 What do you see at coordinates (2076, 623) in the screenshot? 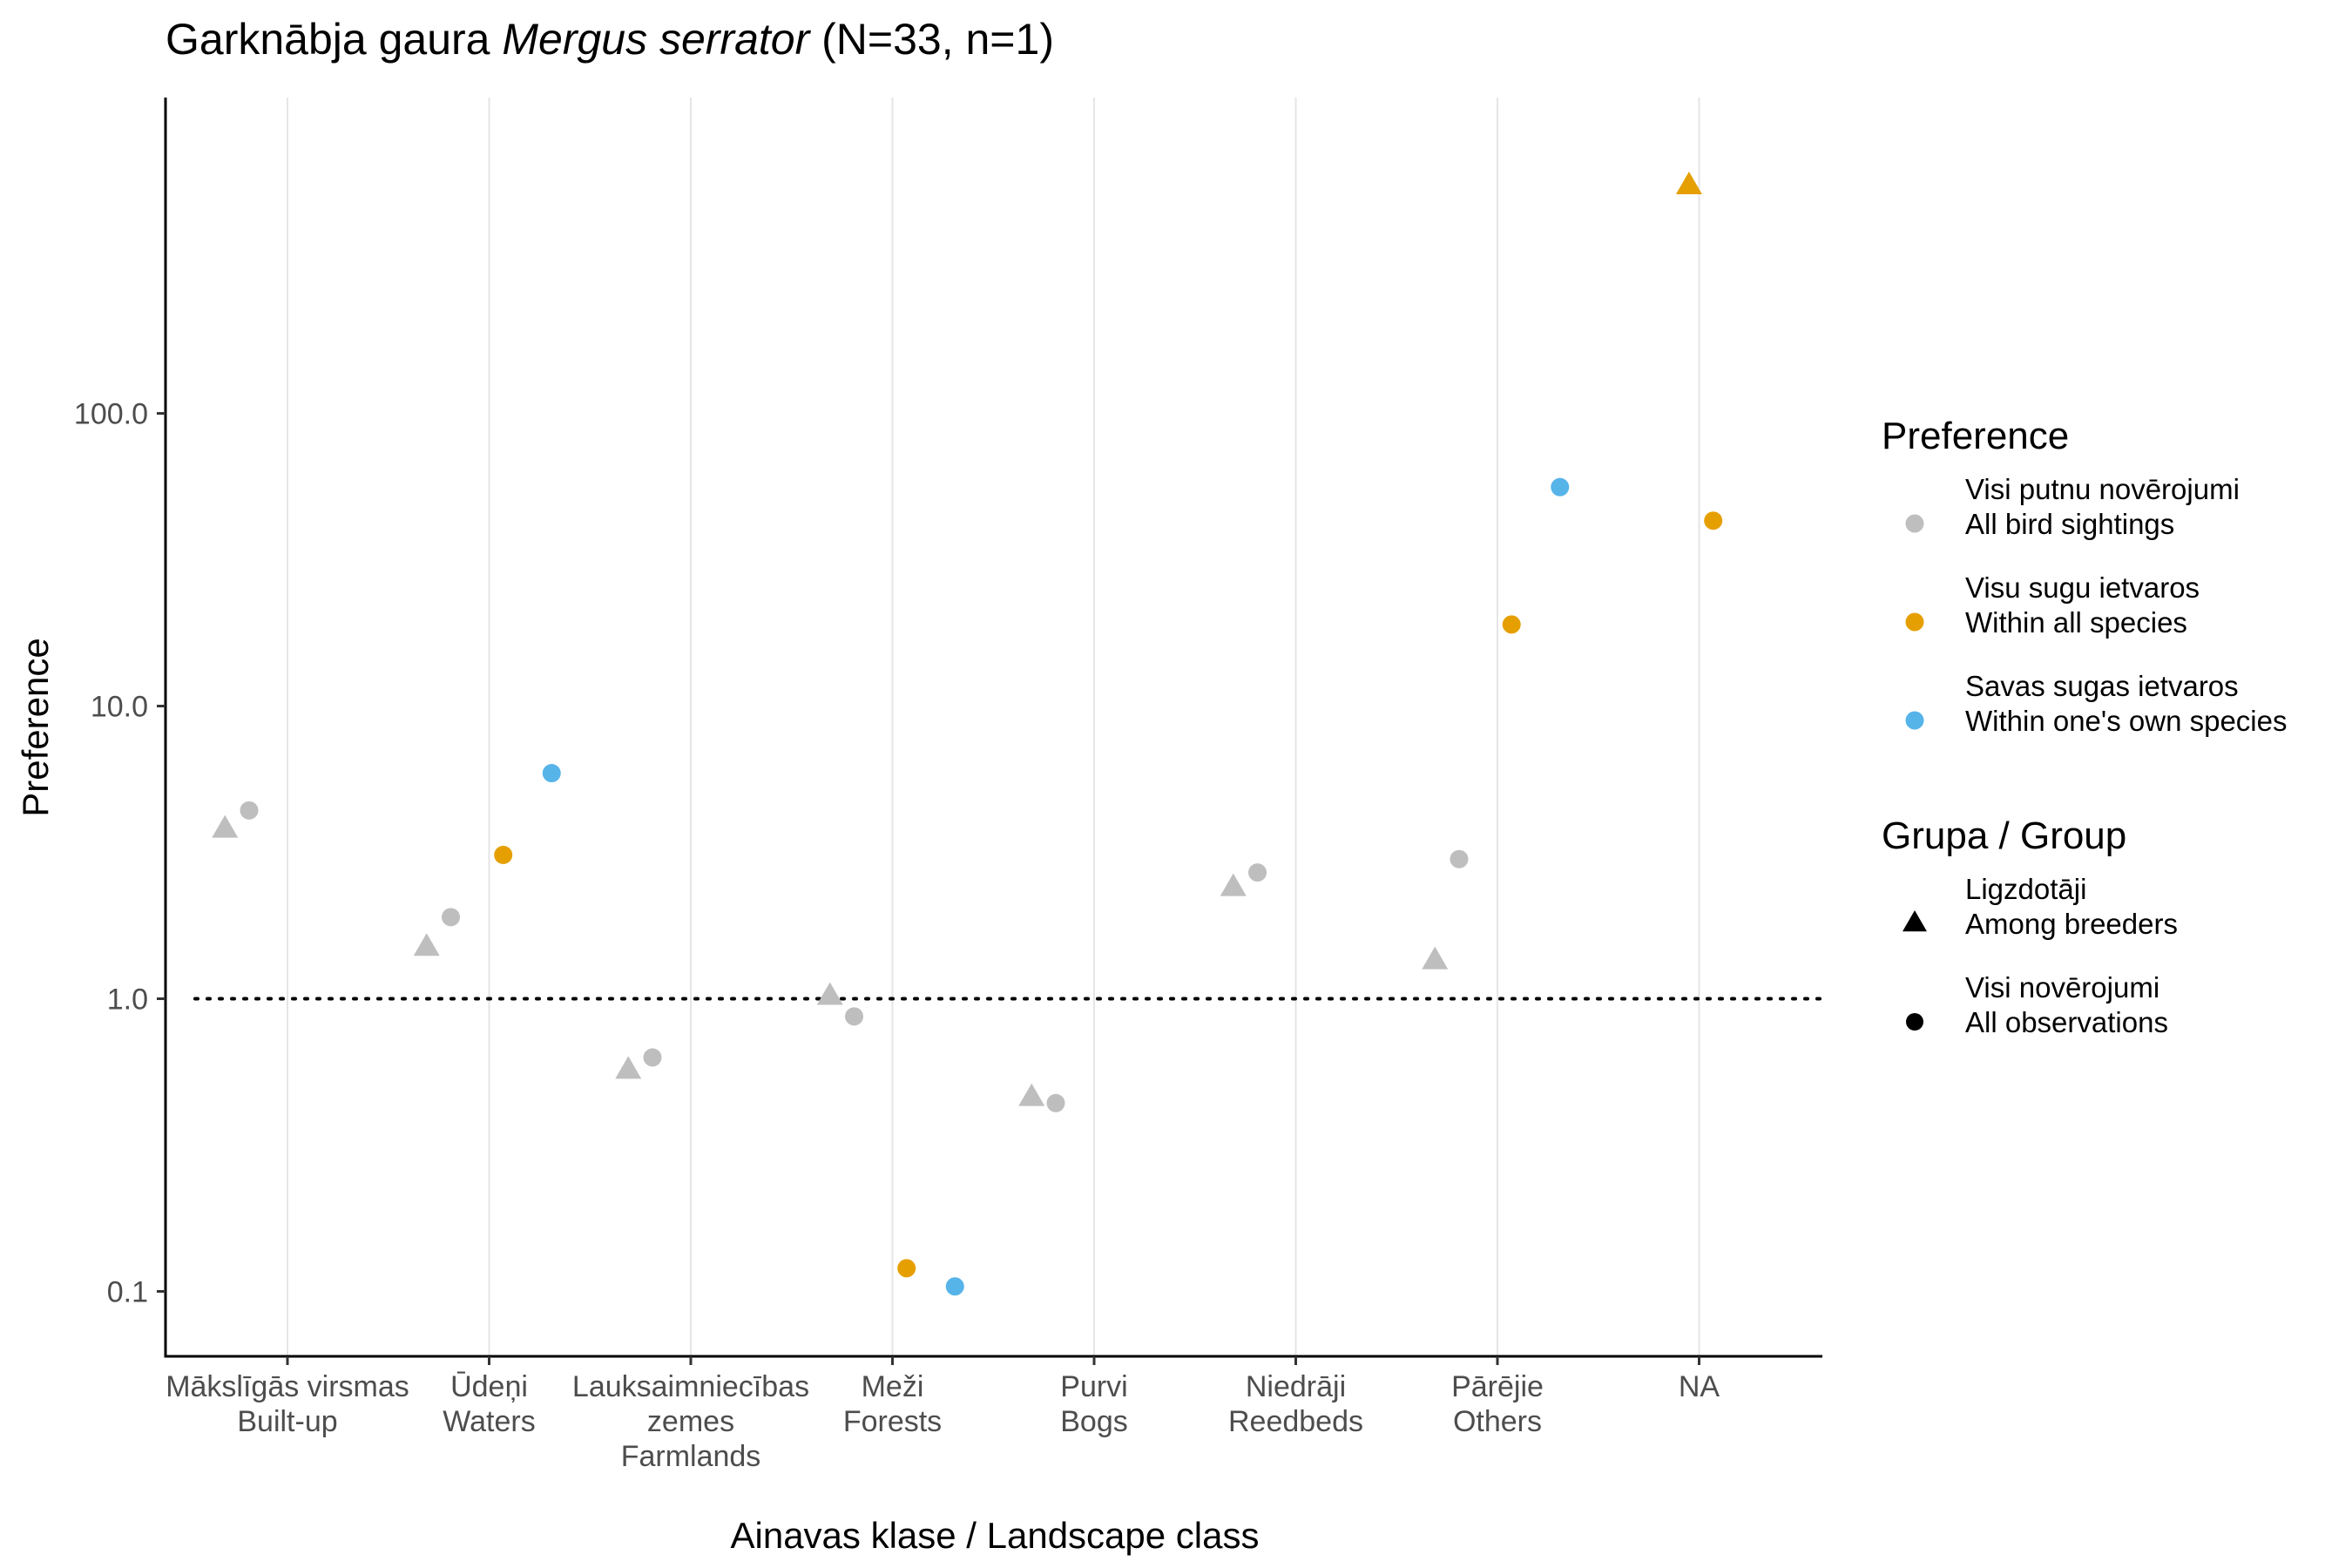
I see `legend-label-all_species-line-1: Within all species` at bounding box center [2076, 623].